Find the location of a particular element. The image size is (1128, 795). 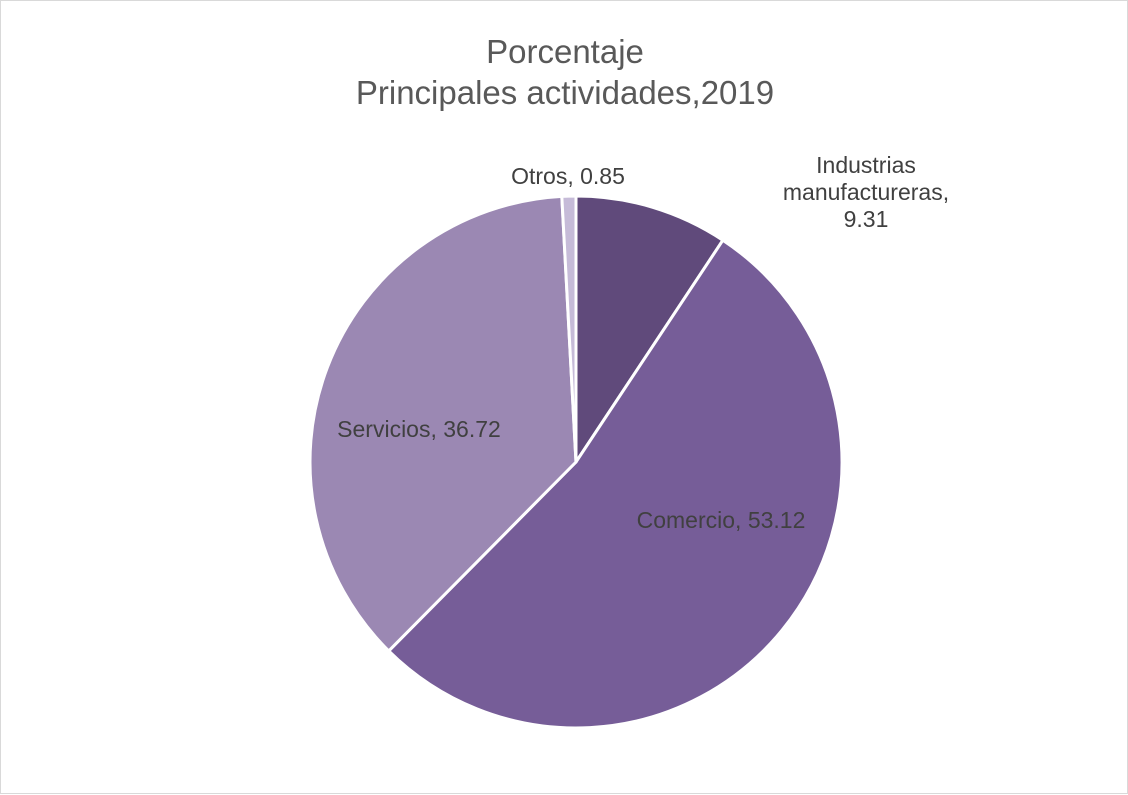

pie-slice-industrias-manufactureras is located at coordinates (649, 329).